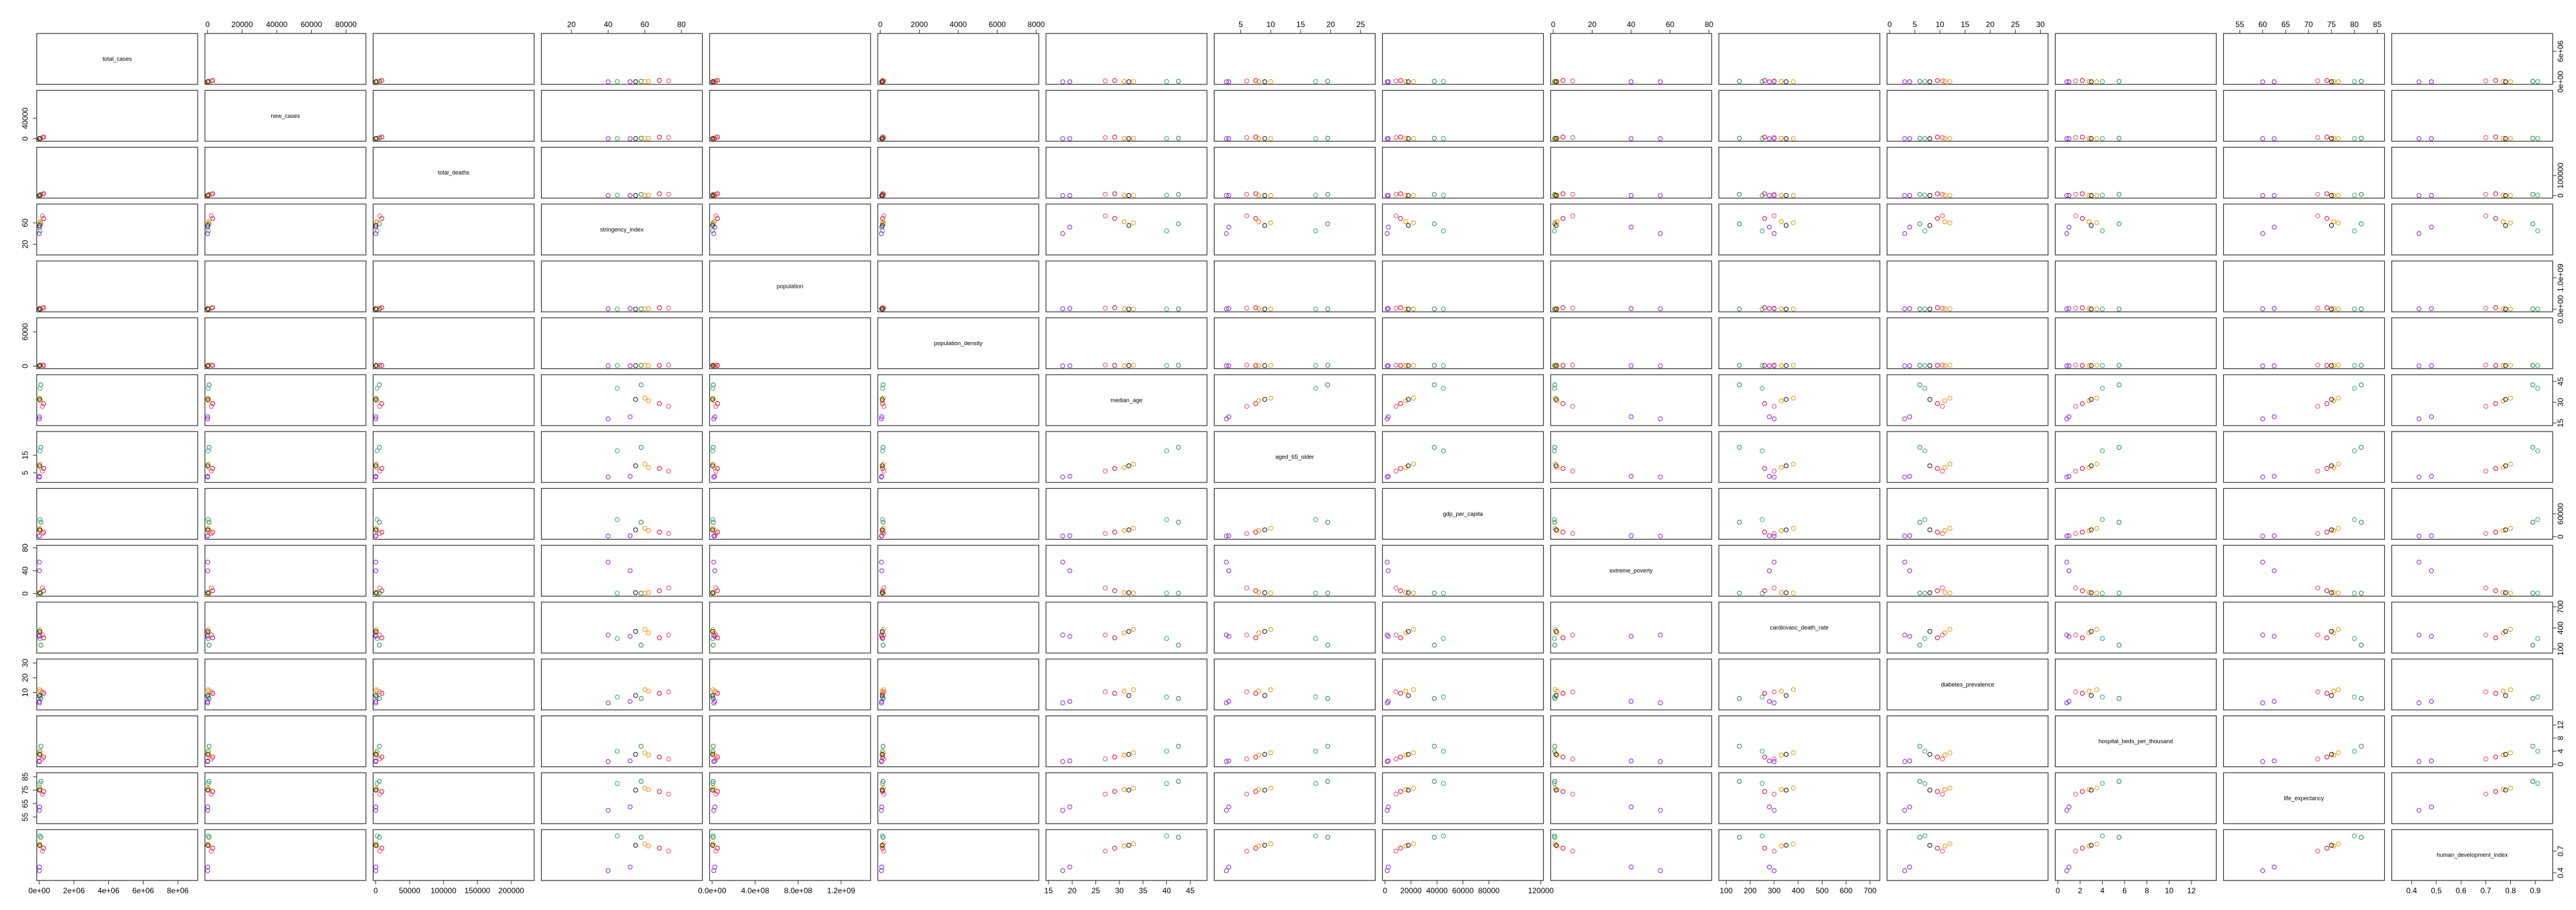  What do you see at coordinates (117, 855) in the screenshot?
I see `panel-frame-human_development_index-vs-total_cases` at bounding box center [117, 855].